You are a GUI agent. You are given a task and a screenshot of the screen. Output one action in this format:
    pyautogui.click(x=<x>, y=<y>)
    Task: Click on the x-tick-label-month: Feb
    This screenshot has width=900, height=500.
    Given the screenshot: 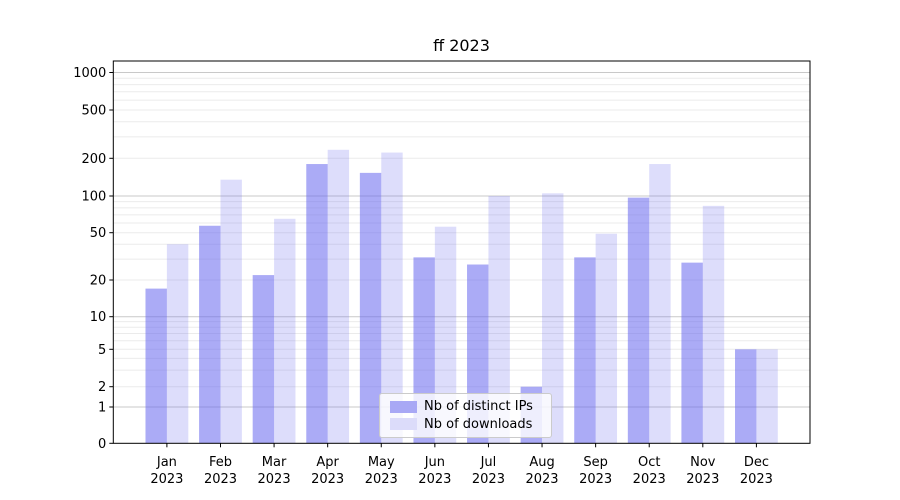 What is the action you would take?
    pyautogui.click(x=220, y=462)
    